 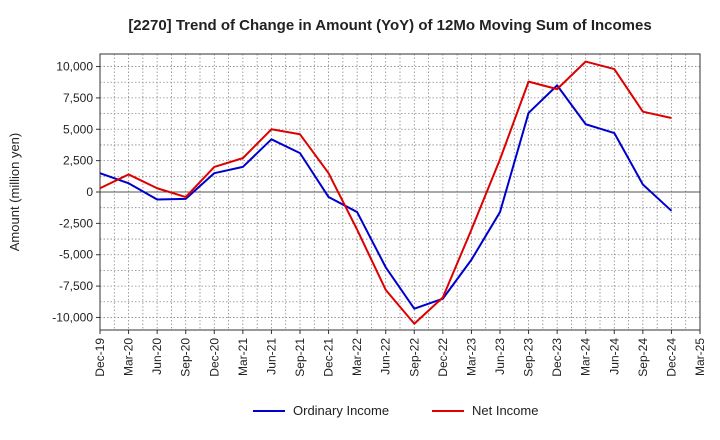 I want to click on x-tick-label: Dec-22, so click(x=443, y=357).